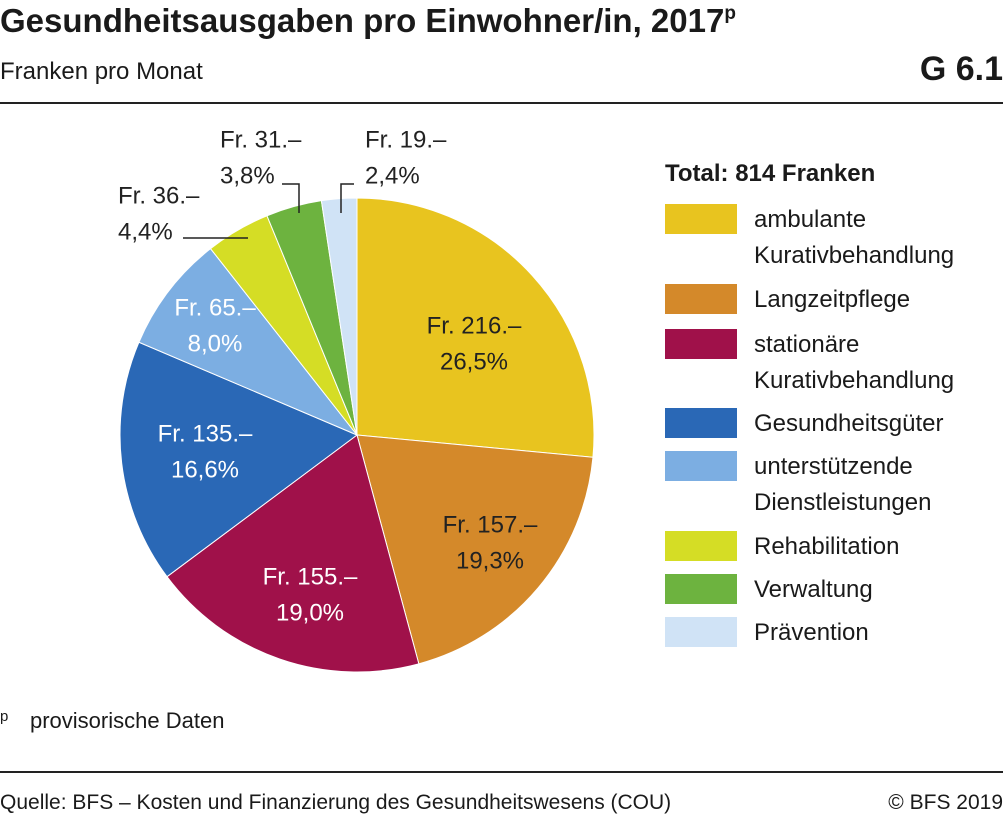 This screenshot has height=820, width=1003. Describe the element at coordinates (730, 13) in the screenshot. I see `title-marker: p` at that location.